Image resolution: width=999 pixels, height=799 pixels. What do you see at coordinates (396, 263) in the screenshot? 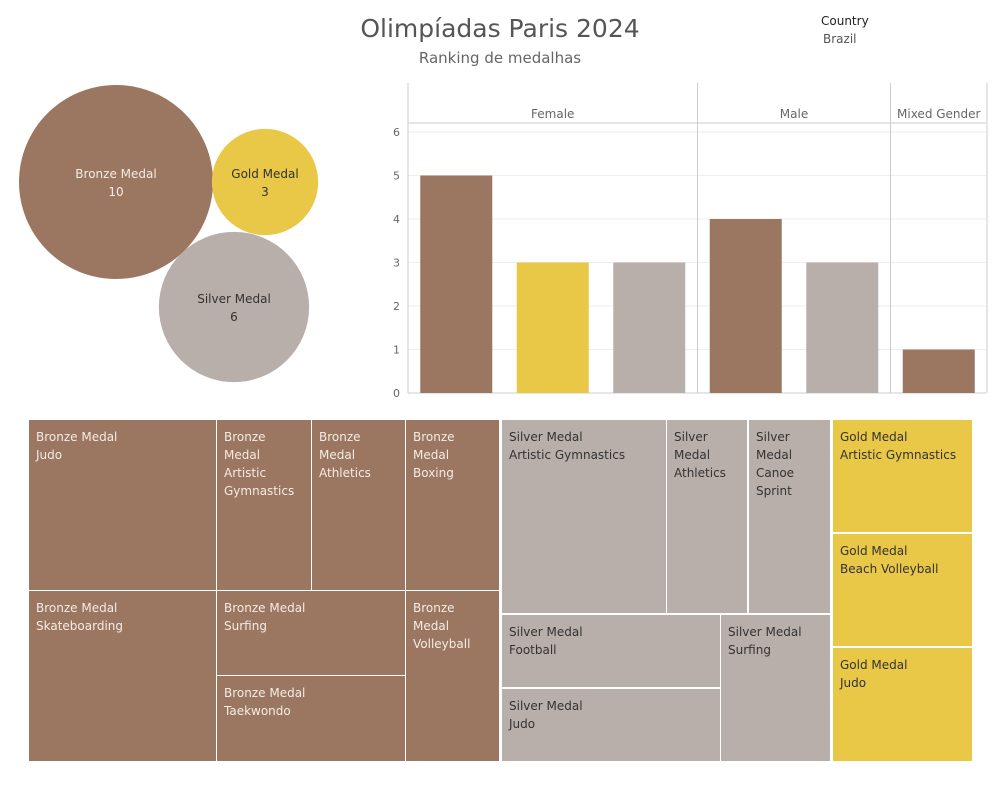
I see `y-tick-label: 3` at bounding box center [396, 263].